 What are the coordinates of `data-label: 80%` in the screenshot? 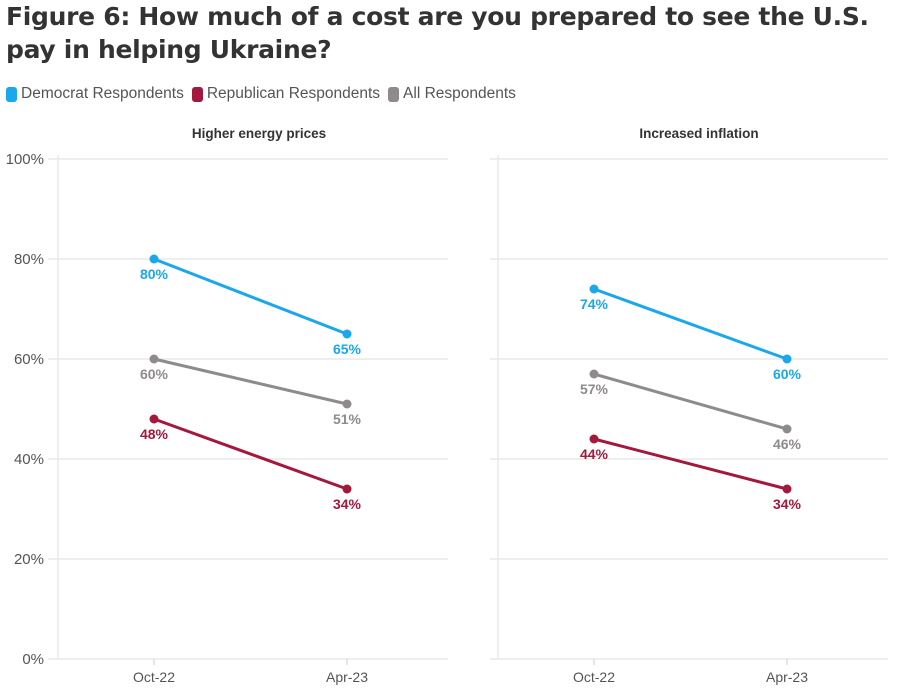 It's located at (154, 274).